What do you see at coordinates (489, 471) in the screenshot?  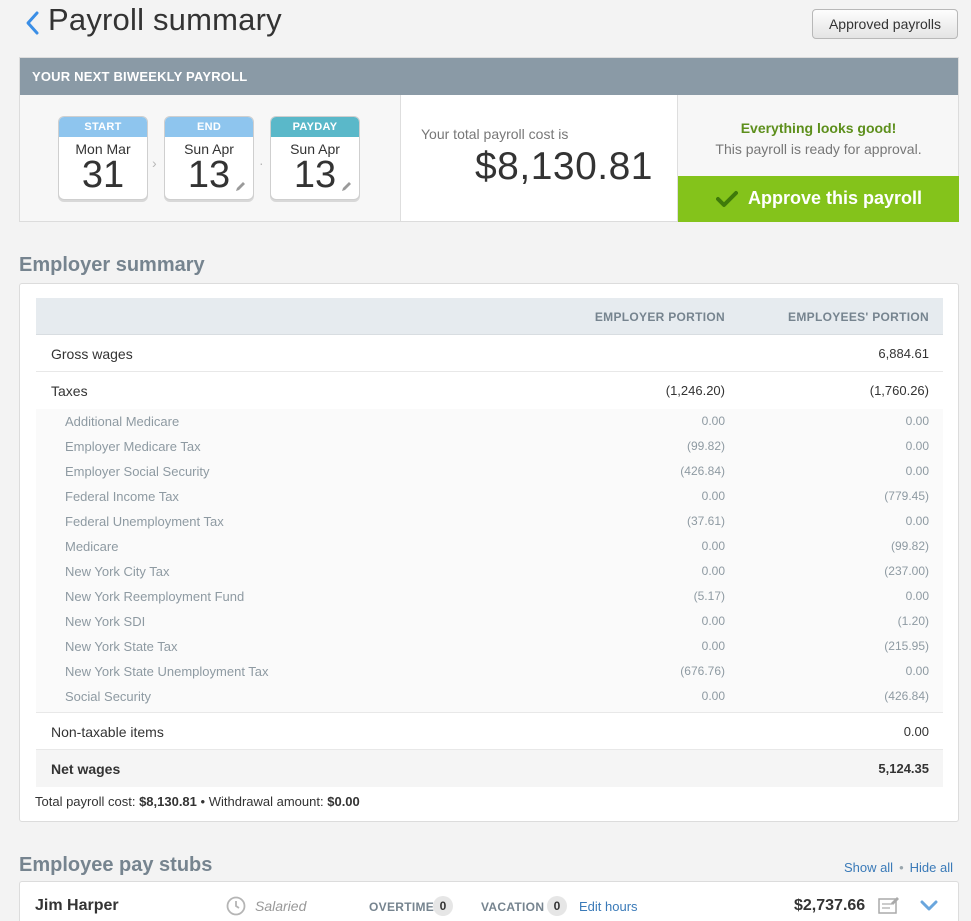 I see `table-row: Employer Social Security (426.84) 0.00` at bounding box center [489, 471].